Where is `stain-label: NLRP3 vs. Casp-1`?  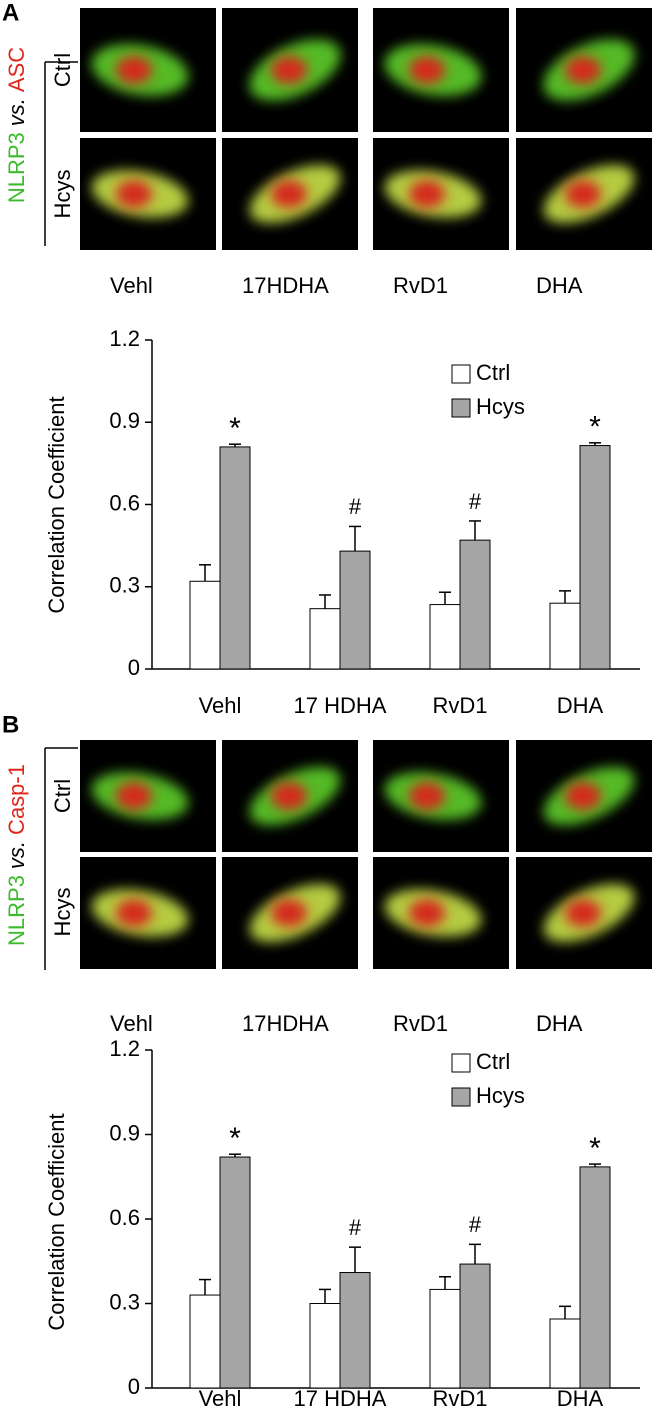 stain-label: NLRP3 vs. Casp-1 is located at coordinates (16, 855).